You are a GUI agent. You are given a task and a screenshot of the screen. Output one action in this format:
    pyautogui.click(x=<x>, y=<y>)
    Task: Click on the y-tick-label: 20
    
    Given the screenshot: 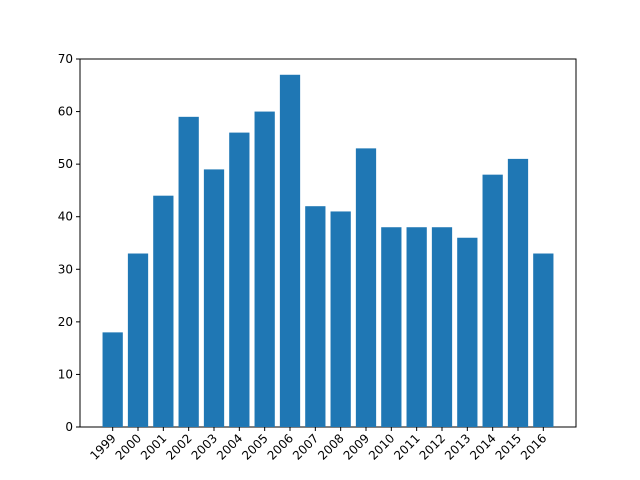 What is the action you would take?
    pyautogui.click(x=65, y=322)
    